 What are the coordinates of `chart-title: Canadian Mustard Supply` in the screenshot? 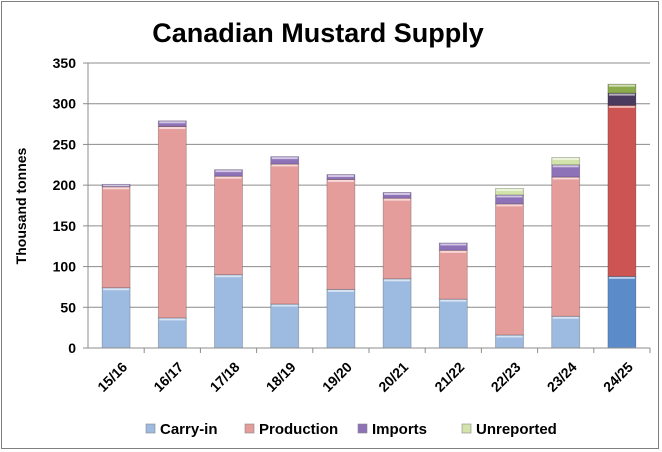 It's located at (318, 33).